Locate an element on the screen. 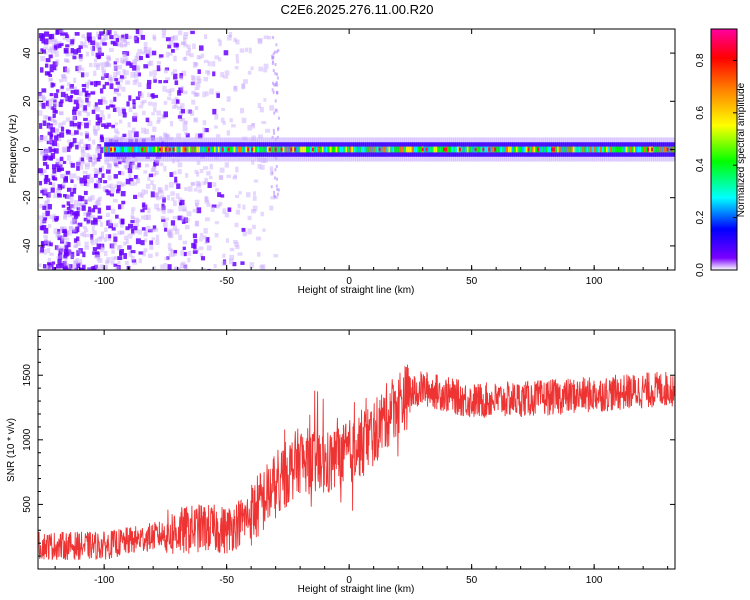  colorbar-ticks: 0.00.20.40.60.8 is located at coordinates (716, 165).